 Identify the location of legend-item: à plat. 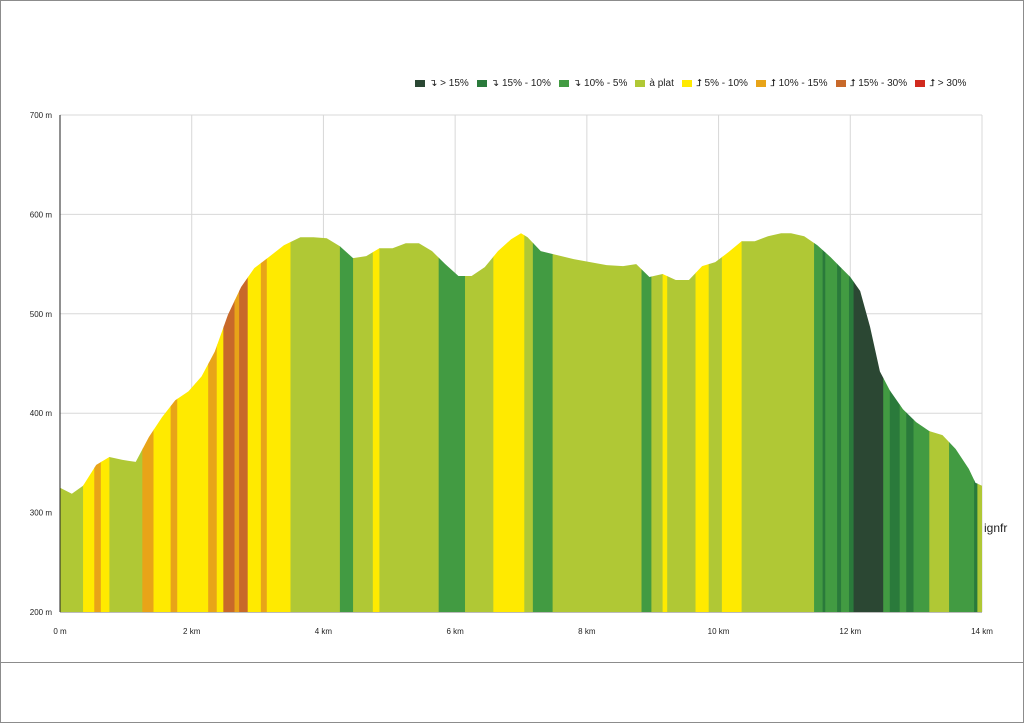
(654, 83).